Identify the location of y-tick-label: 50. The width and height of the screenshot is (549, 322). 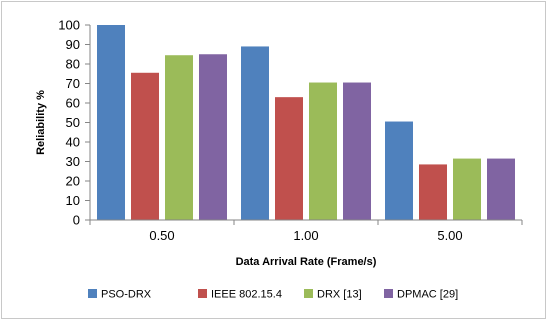
(73, 122).